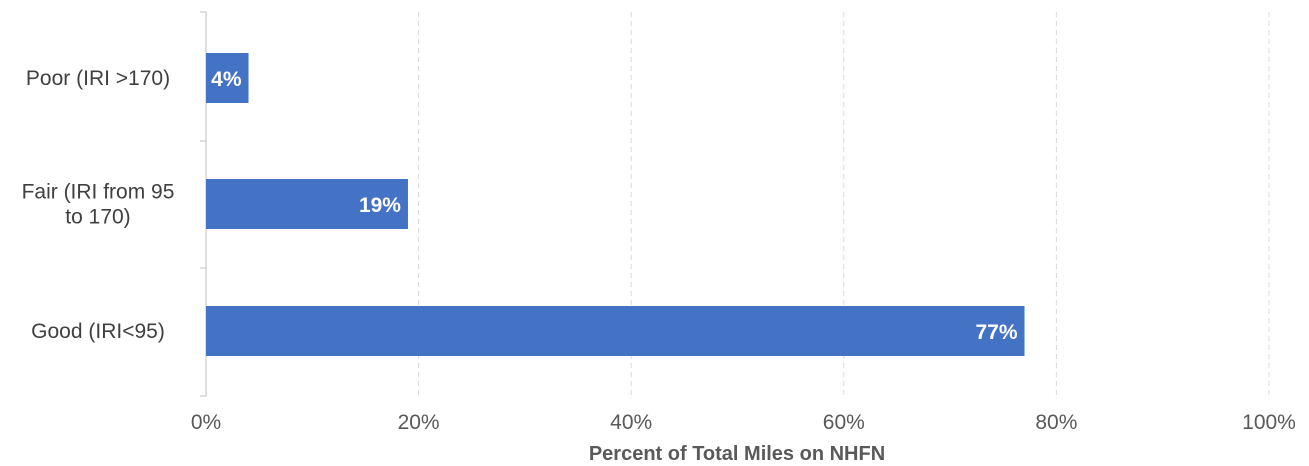  Describe the element at coordinates (98, 331) in the screenshot. I see `category-label-2: Good (IRI<95)` at that location.